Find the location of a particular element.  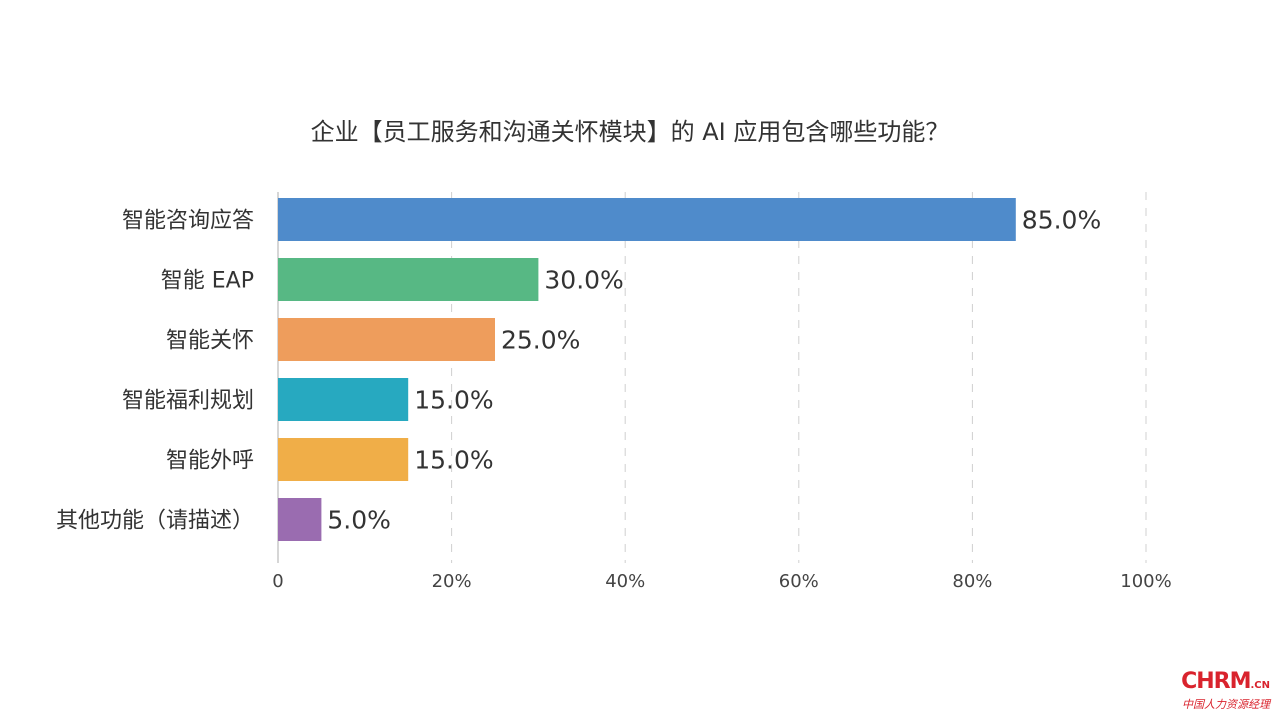

category-label: 智能关怀 is located at coordinates (210, 341).